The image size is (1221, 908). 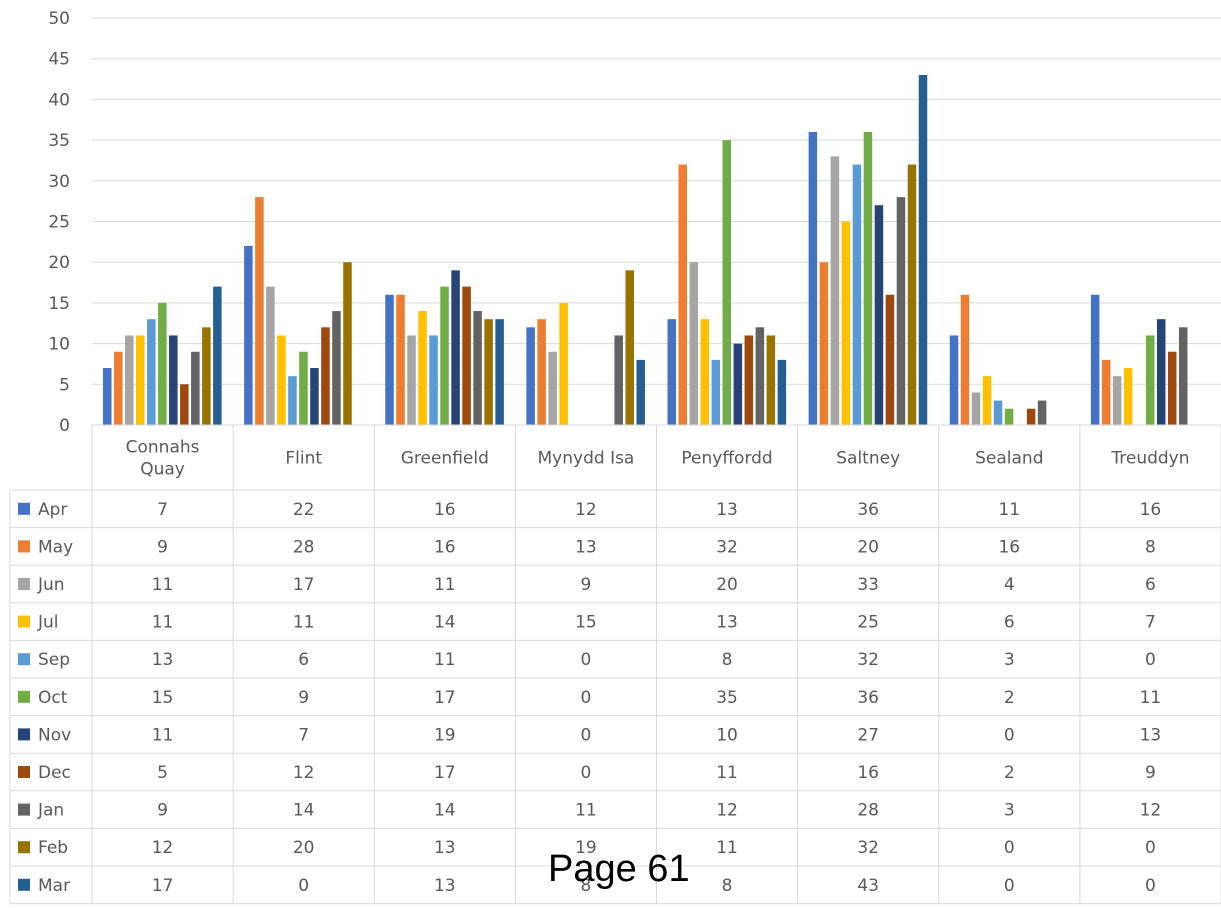 What do you see at coordinates (868, 623) in the screenshot?
I see `table-cell-value: 25` at bounding box center [868, 623].